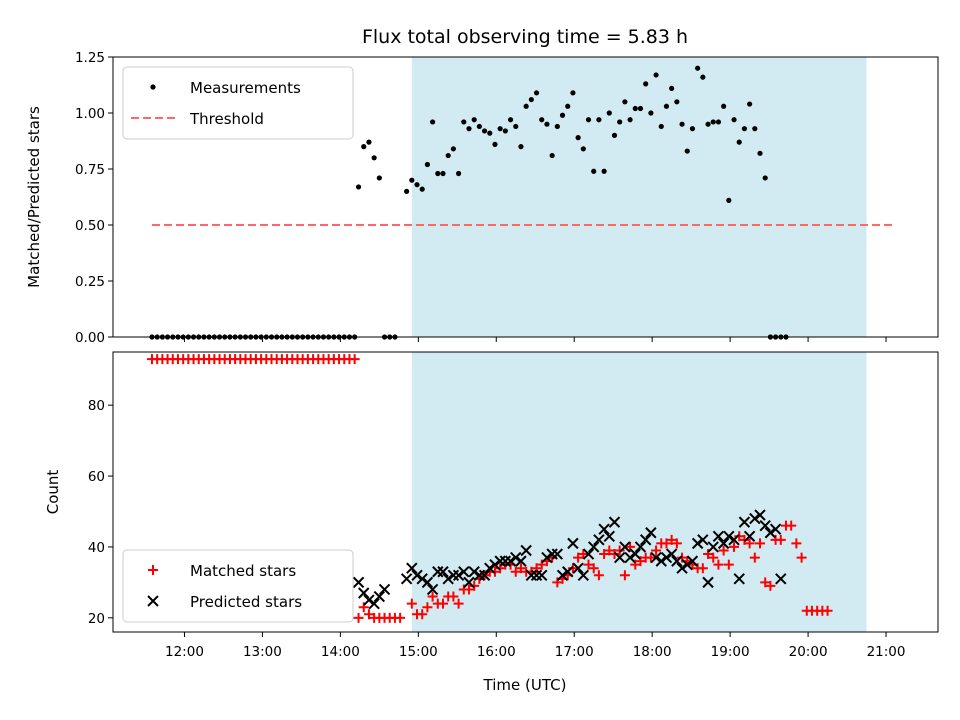 This screenshot has height=720, width=960. Describe the element at coordinates (90, 170) in the screenshot. I see `y-tick-label: 0.75` at that location.